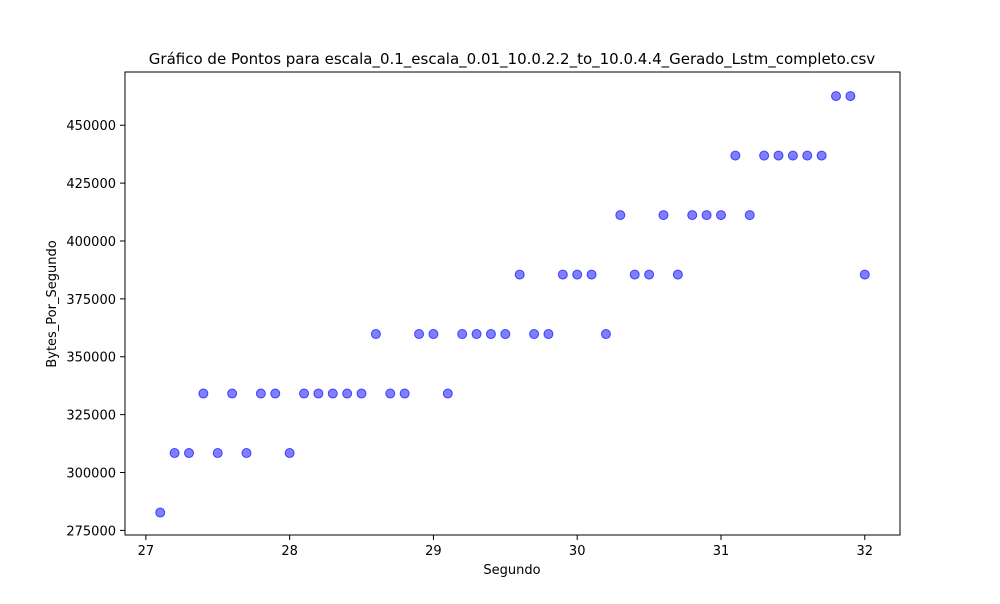  I want to click on y-tick-label: 325000, so click(91, 416).